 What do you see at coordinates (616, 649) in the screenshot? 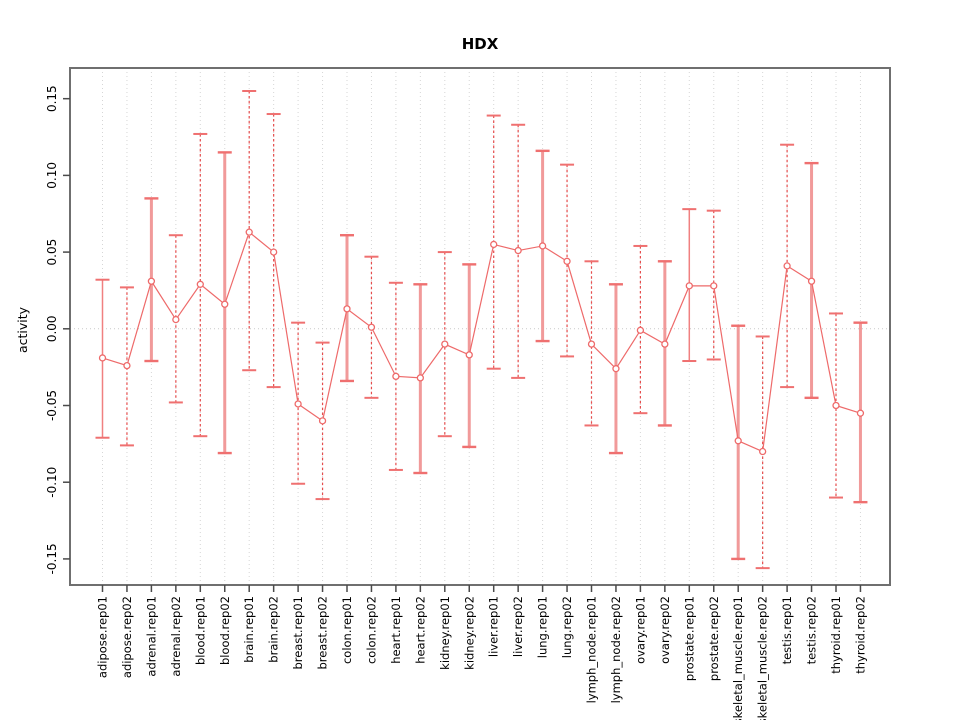
I see `x-tick-label: lymph_node.rep02` at bounding box center [616, 649].